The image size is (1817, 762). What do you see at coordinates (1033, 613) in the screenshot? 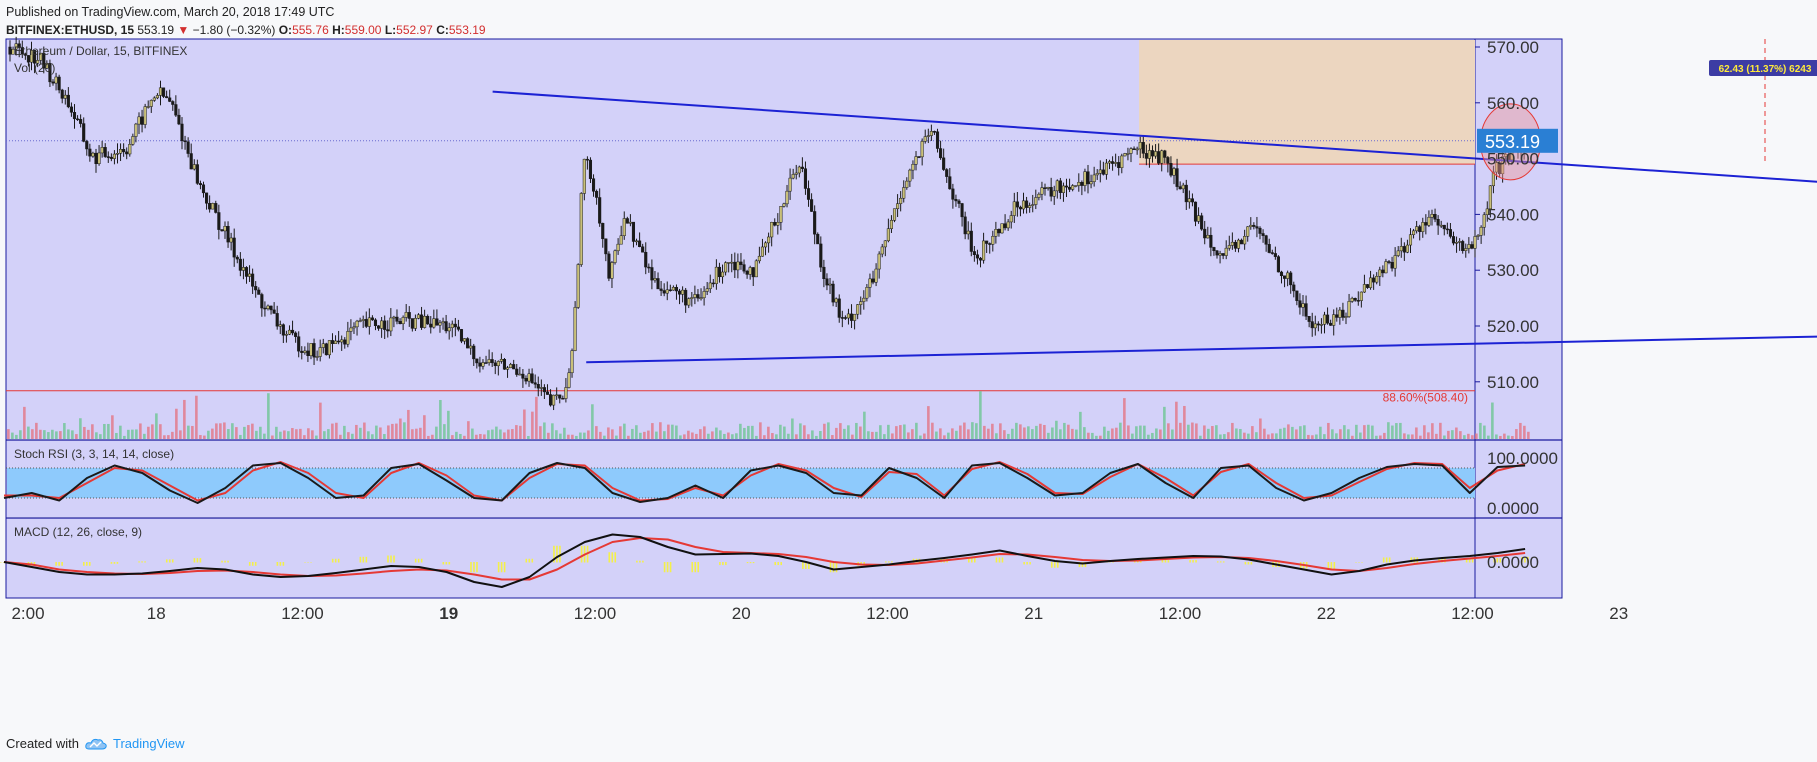
I see `time-axis-label: 21` at bounding box center [1033, 613].